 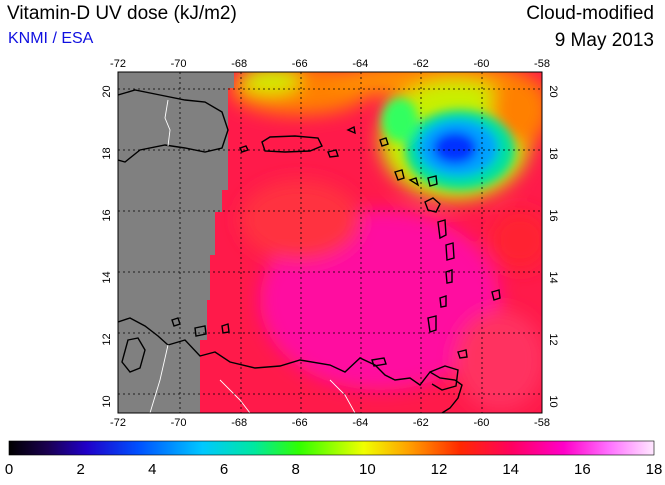 What do you see at coordinates (582, 469) in the screenshot?
I see `colorbar-tick-label: 16` at bounding box center [582, 469].